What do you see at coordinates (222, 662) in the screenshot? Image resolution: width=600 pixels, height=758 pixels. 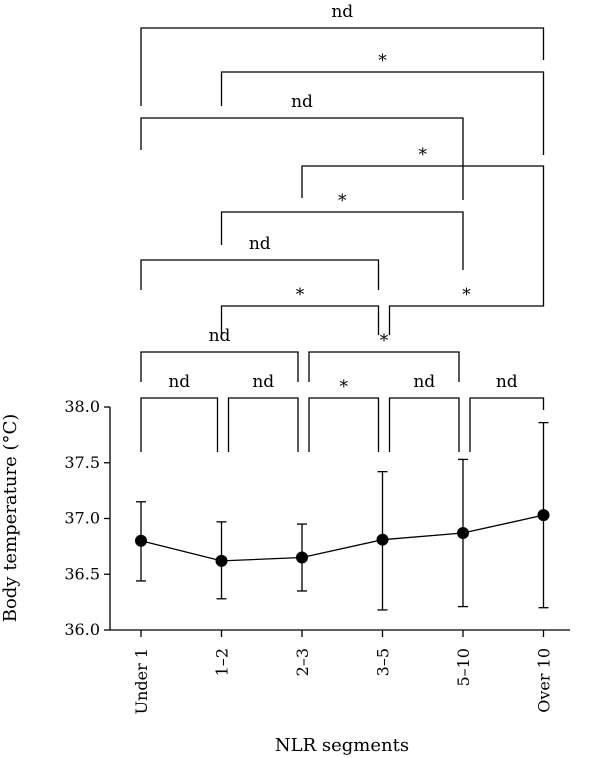 I see `x-tick-label: 1–2` at bounding box center [222, 662].